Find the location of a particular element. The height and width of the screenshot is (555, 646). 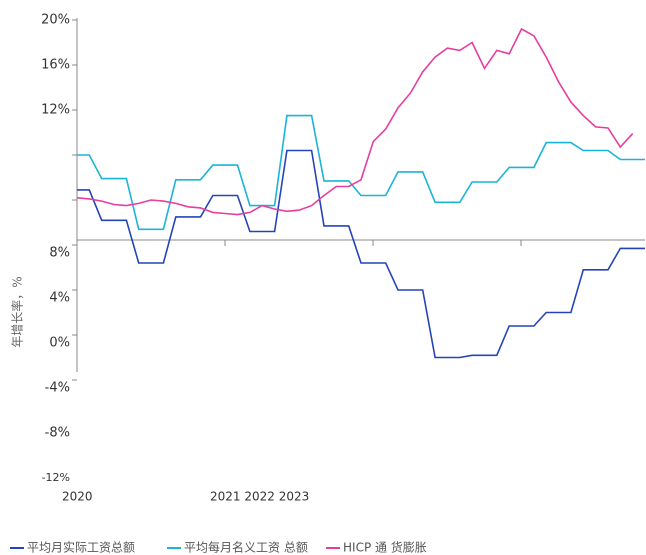

y-tick-label: 8% is located at coordinates (59, 253).